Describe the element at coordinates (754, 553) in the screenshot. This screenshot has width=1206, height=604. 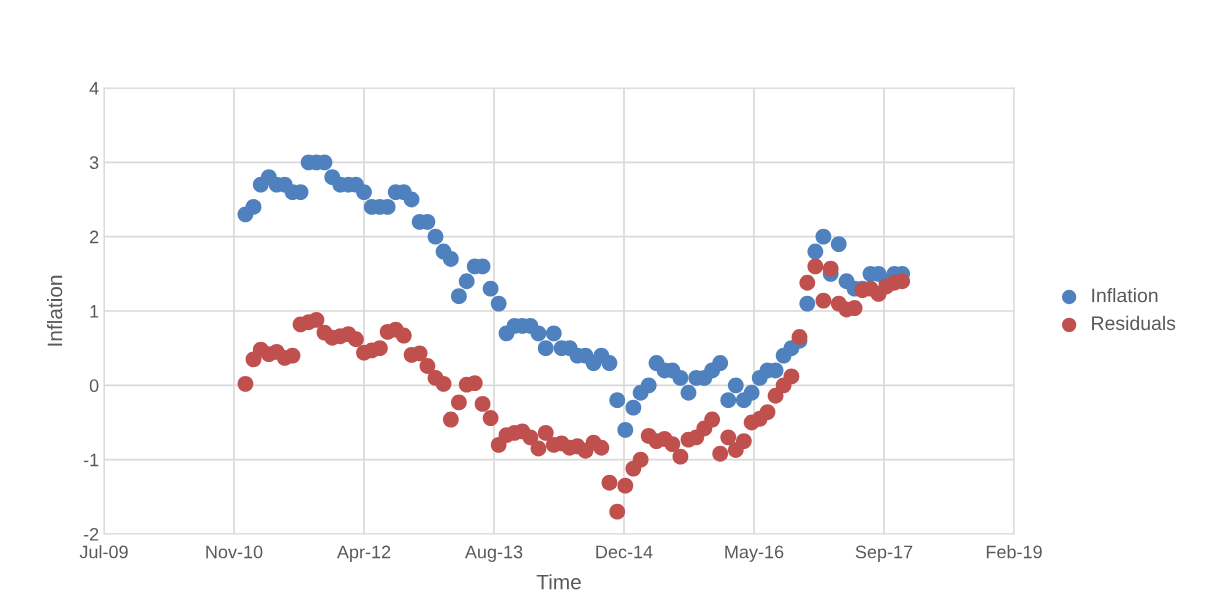
I see `x-tick-label: May-16` at that location.